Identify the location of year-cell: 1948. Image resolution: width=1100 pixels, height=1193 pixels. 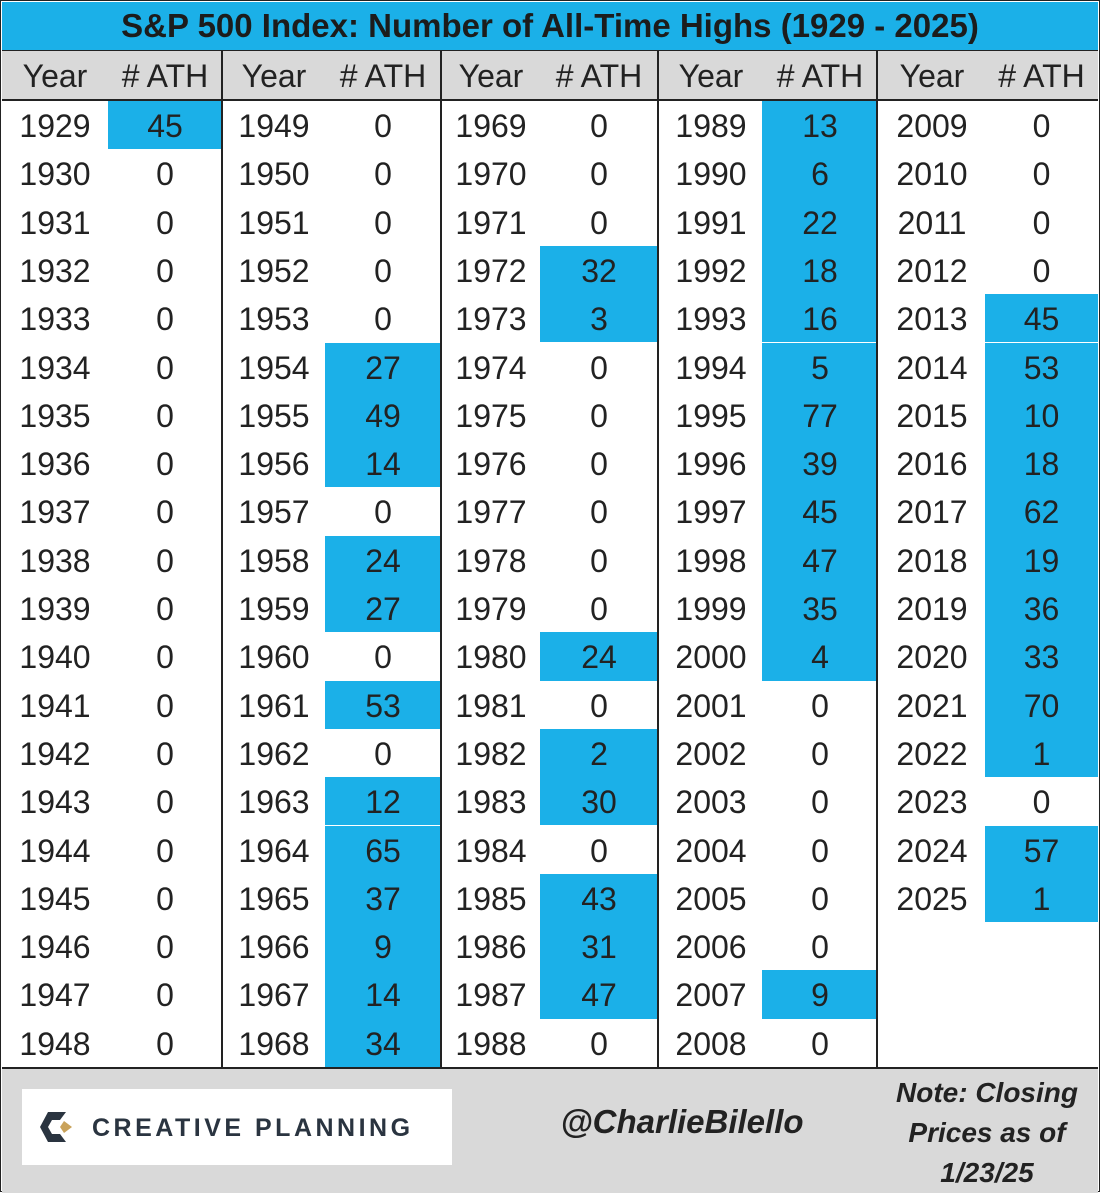
(55, 1043).